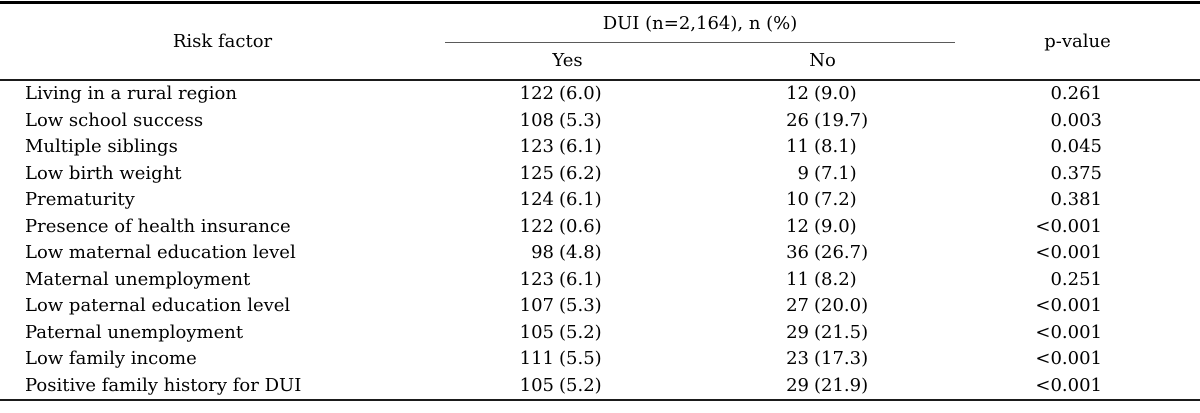 The width and height of the screenshot is (1200, 413). I want to click on percent-value: (0.6), so click(580, 226).